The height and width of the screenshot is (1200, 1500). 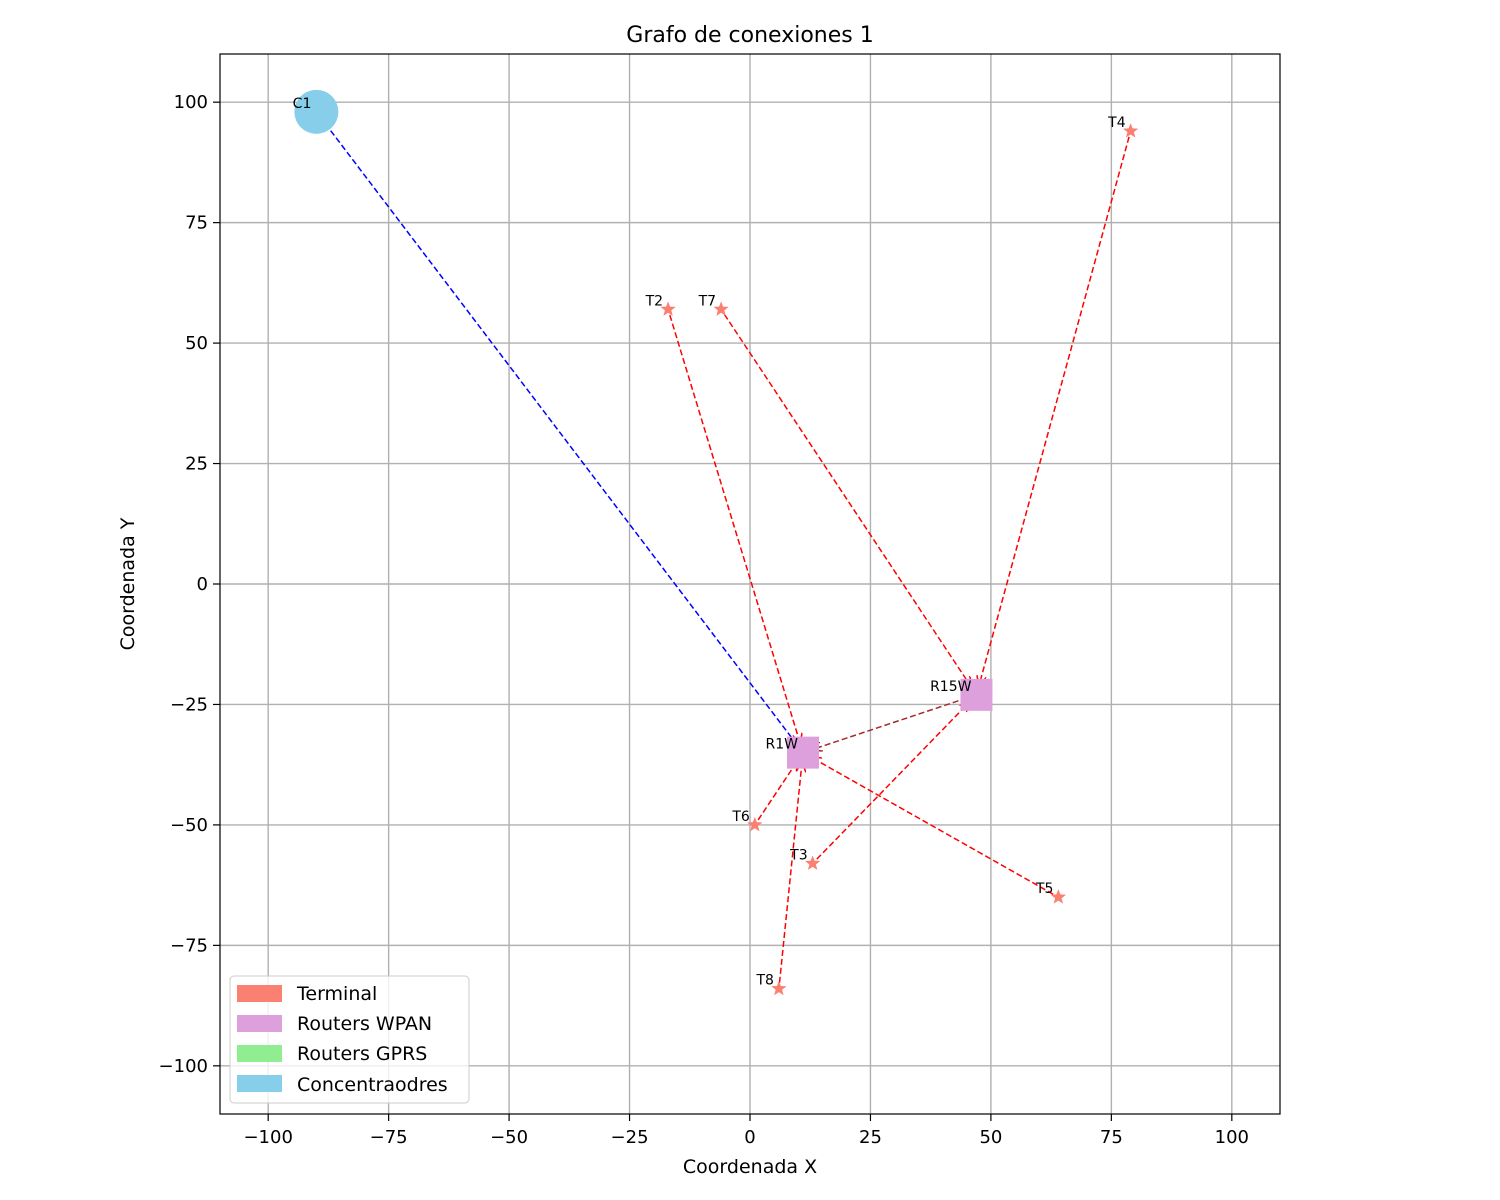 I want to click on y-tick-label: −75, so click(x=189, y=945).